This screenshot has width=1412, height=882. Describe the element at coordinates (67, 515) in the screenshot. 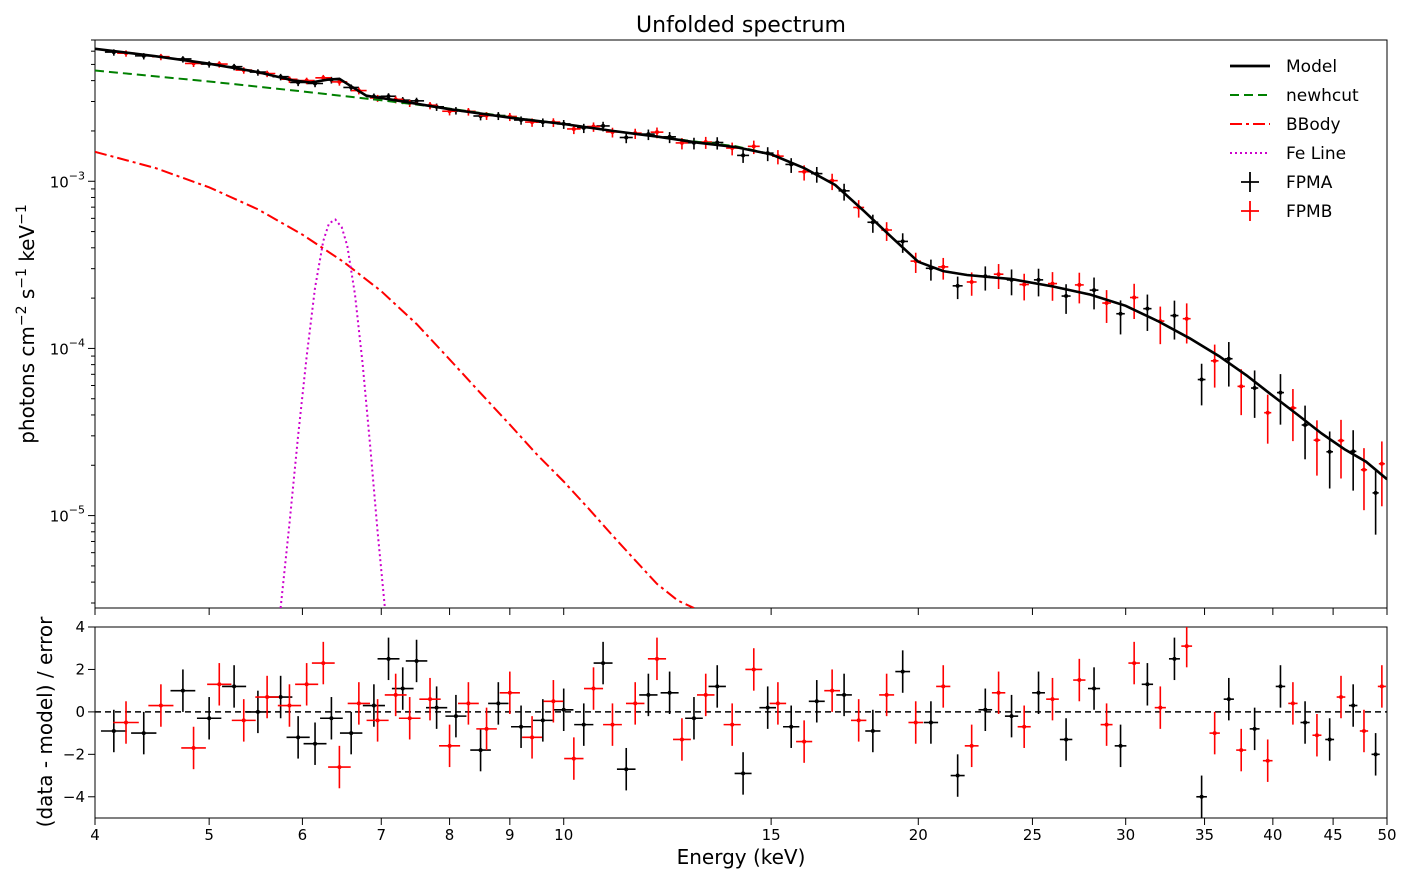

I see `y-tick-label: 10⁻⁵` at that location.